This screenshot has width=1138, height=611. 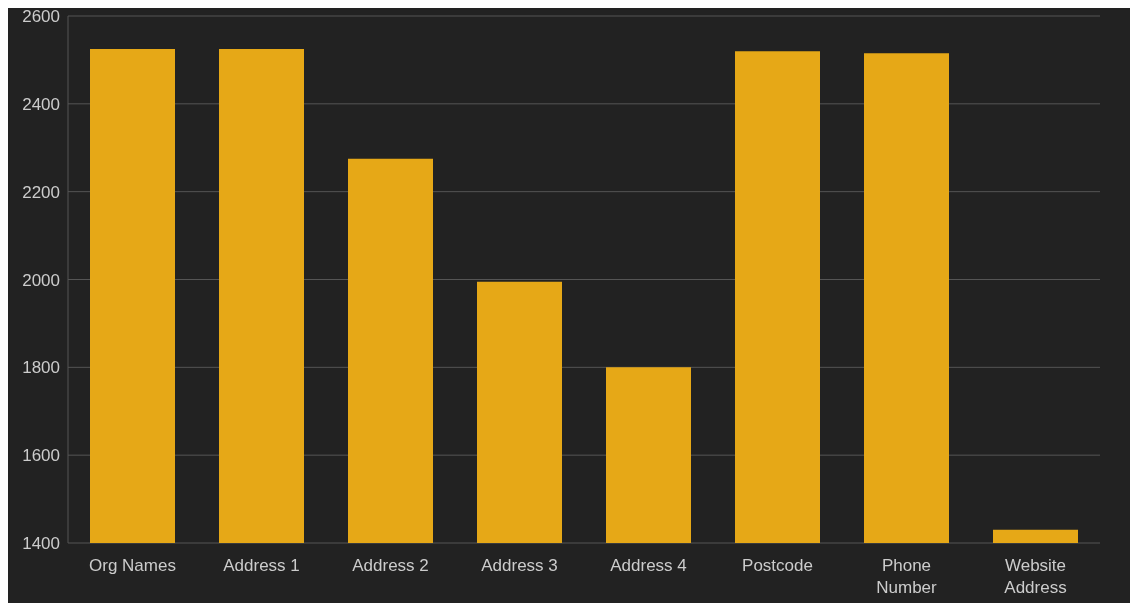 What do you see at coordinates (41, 280) in the screenshot?
I see `y-tick-label: 2000` at bounding box center [41, 280].